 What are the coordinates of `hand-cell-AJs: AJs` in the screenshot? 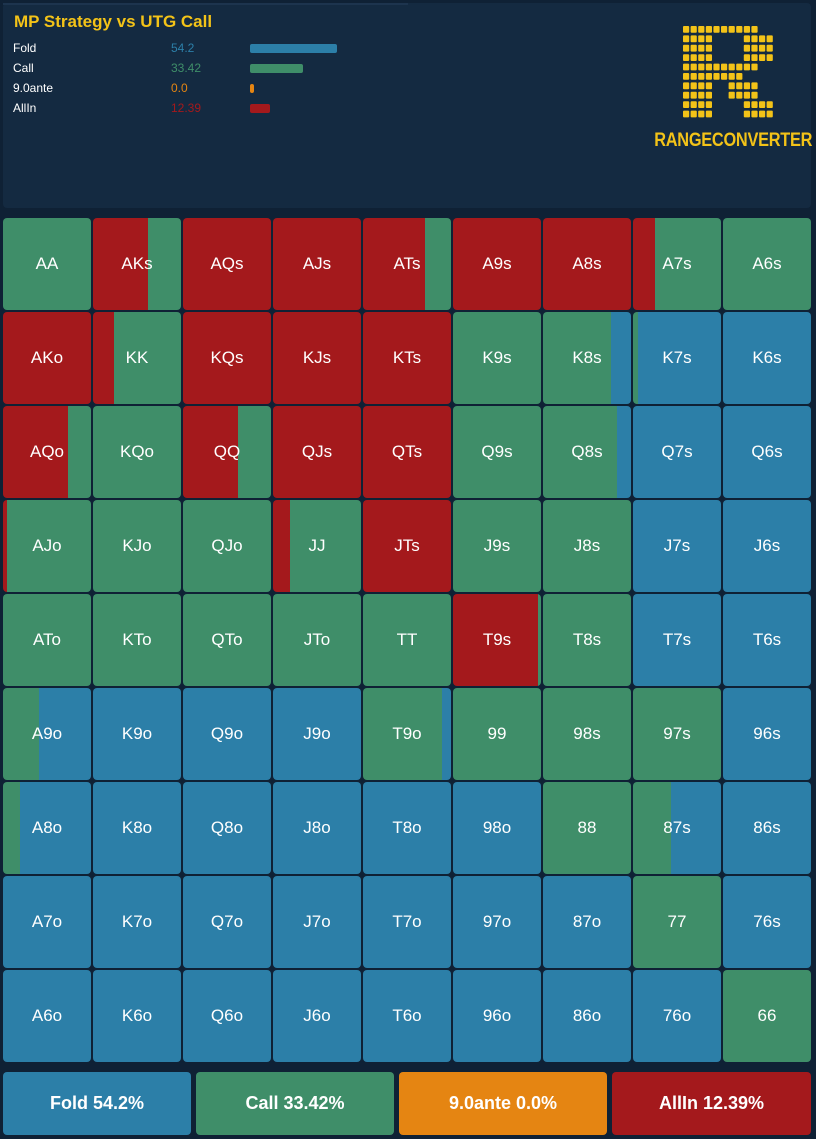 It's located at (317, 264).